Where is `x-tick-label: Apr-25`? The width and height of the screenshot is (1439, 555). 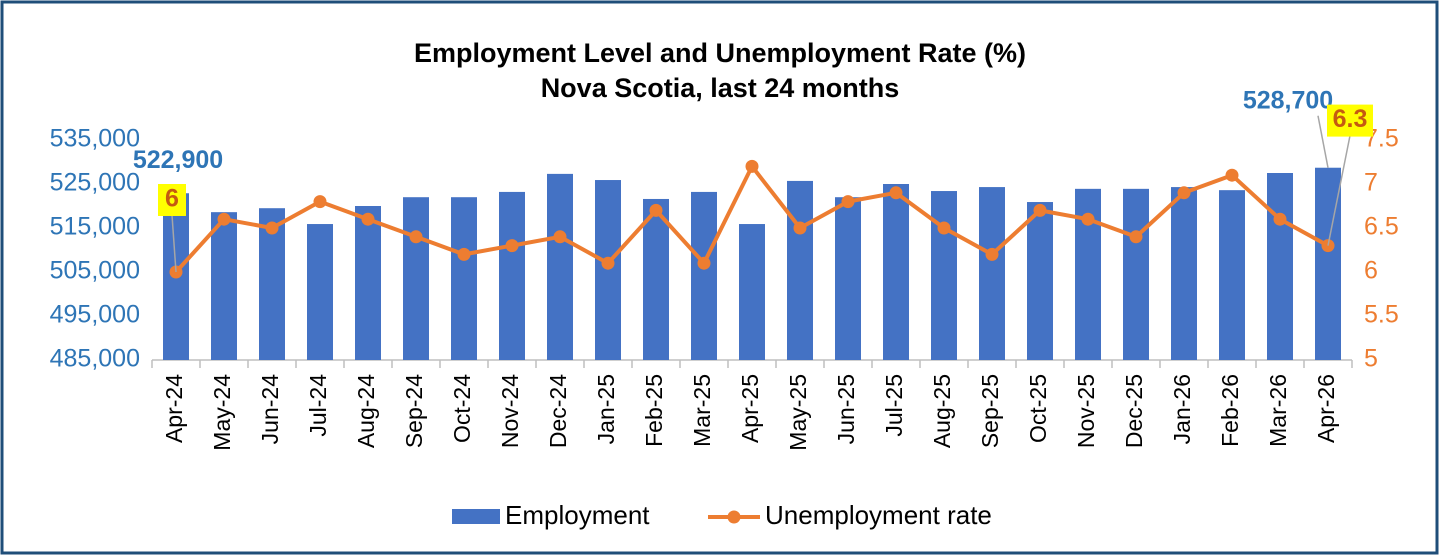 x-tick-label: Apr-25 is located at coordinates (750, 408).